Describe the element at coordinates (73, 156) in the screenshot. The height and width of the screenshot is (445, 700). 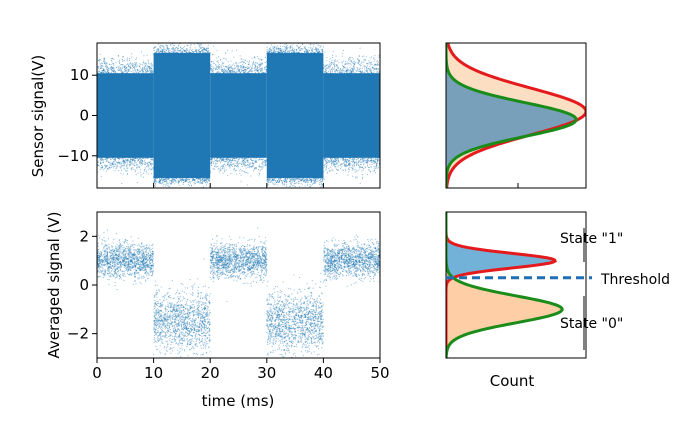
I see `y-tick-label: −10` at that location.